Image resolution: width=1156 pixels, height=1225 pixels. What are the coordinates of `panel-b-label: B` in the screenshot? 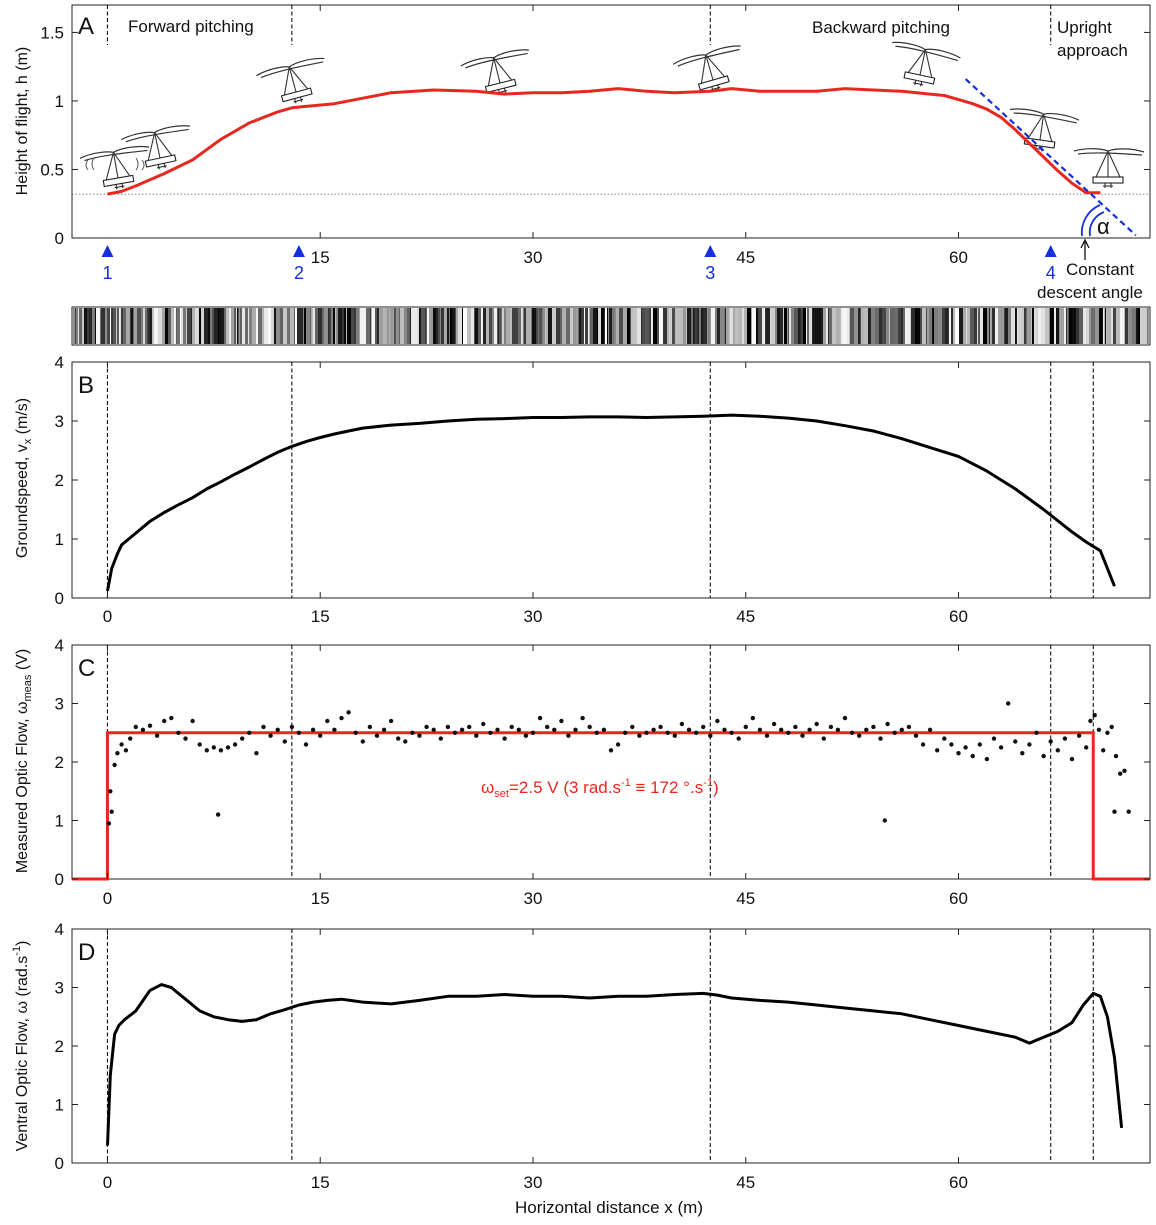 It's located at (86, 385).